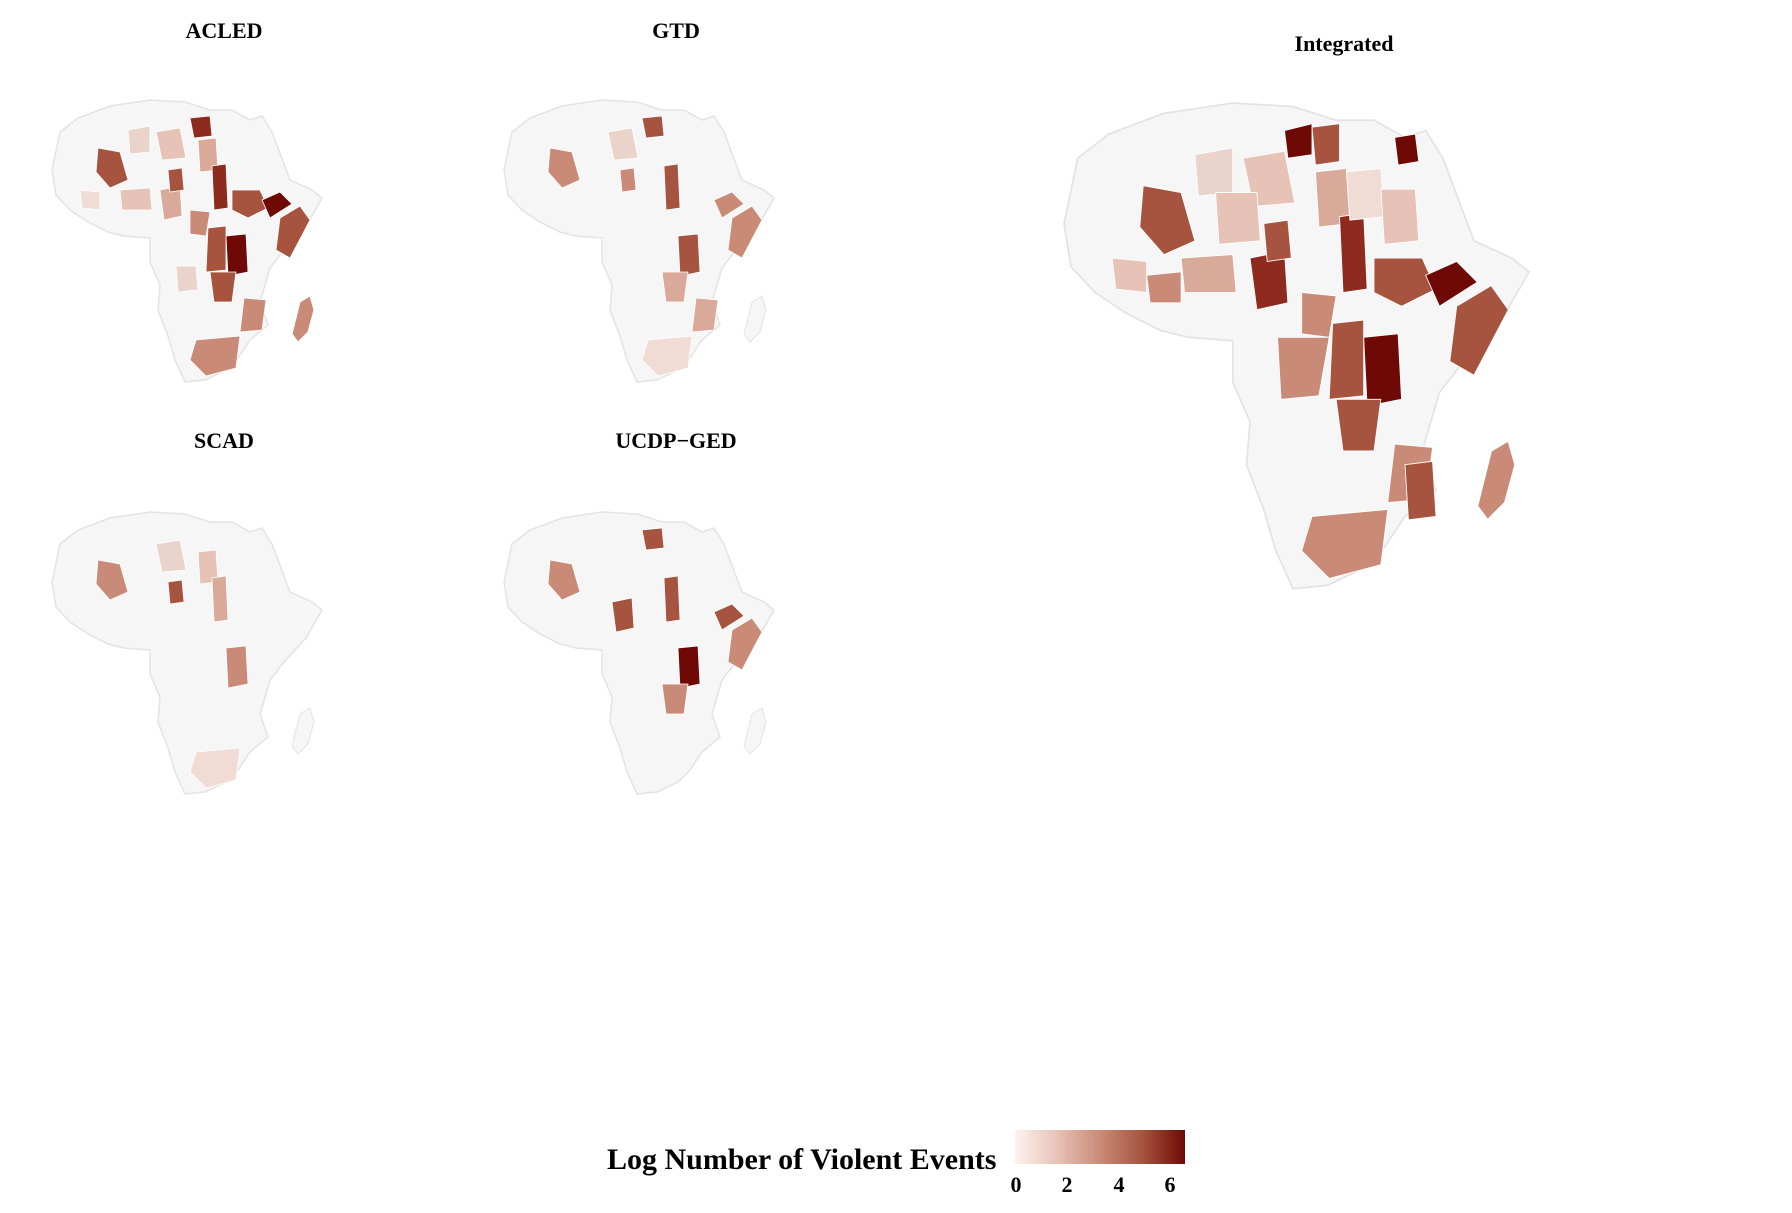 This screenshot has width=1792, height=1213. Describe the element at coordinates (1170, 1184) in the screenshot. I see `legend-tick-label: 6` at that location.